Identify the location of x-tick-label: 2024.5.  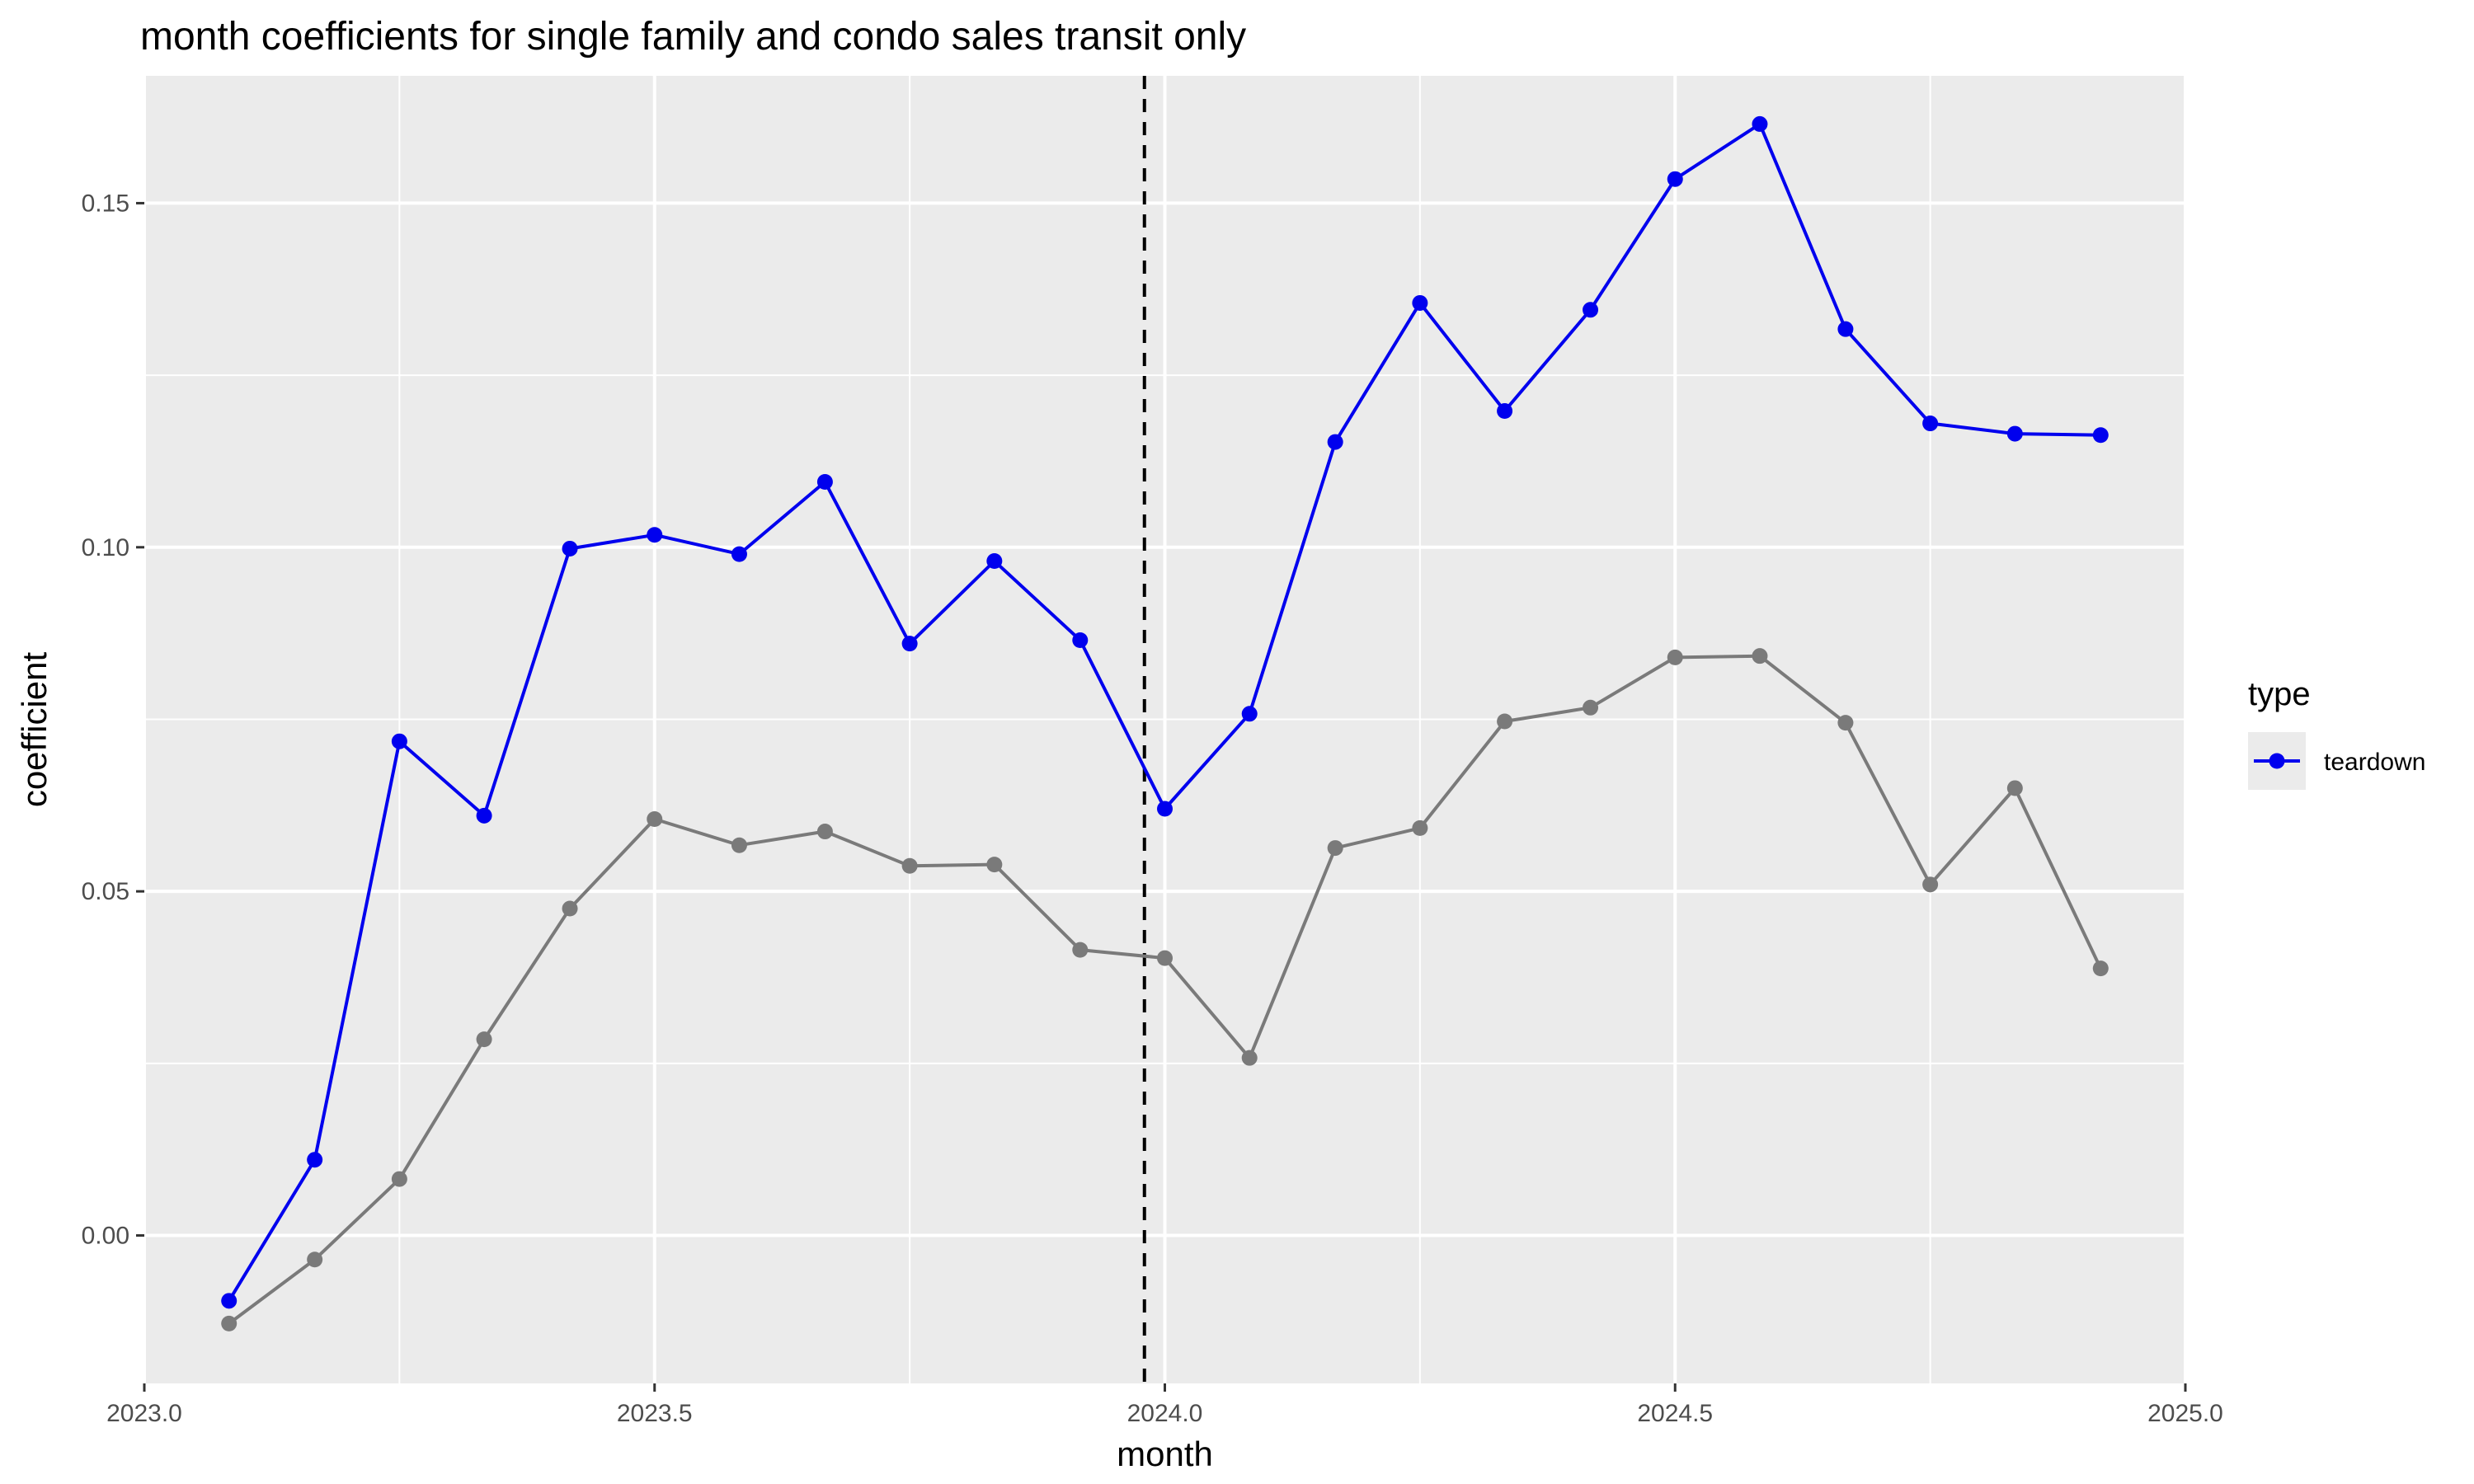
(1675, 1413).